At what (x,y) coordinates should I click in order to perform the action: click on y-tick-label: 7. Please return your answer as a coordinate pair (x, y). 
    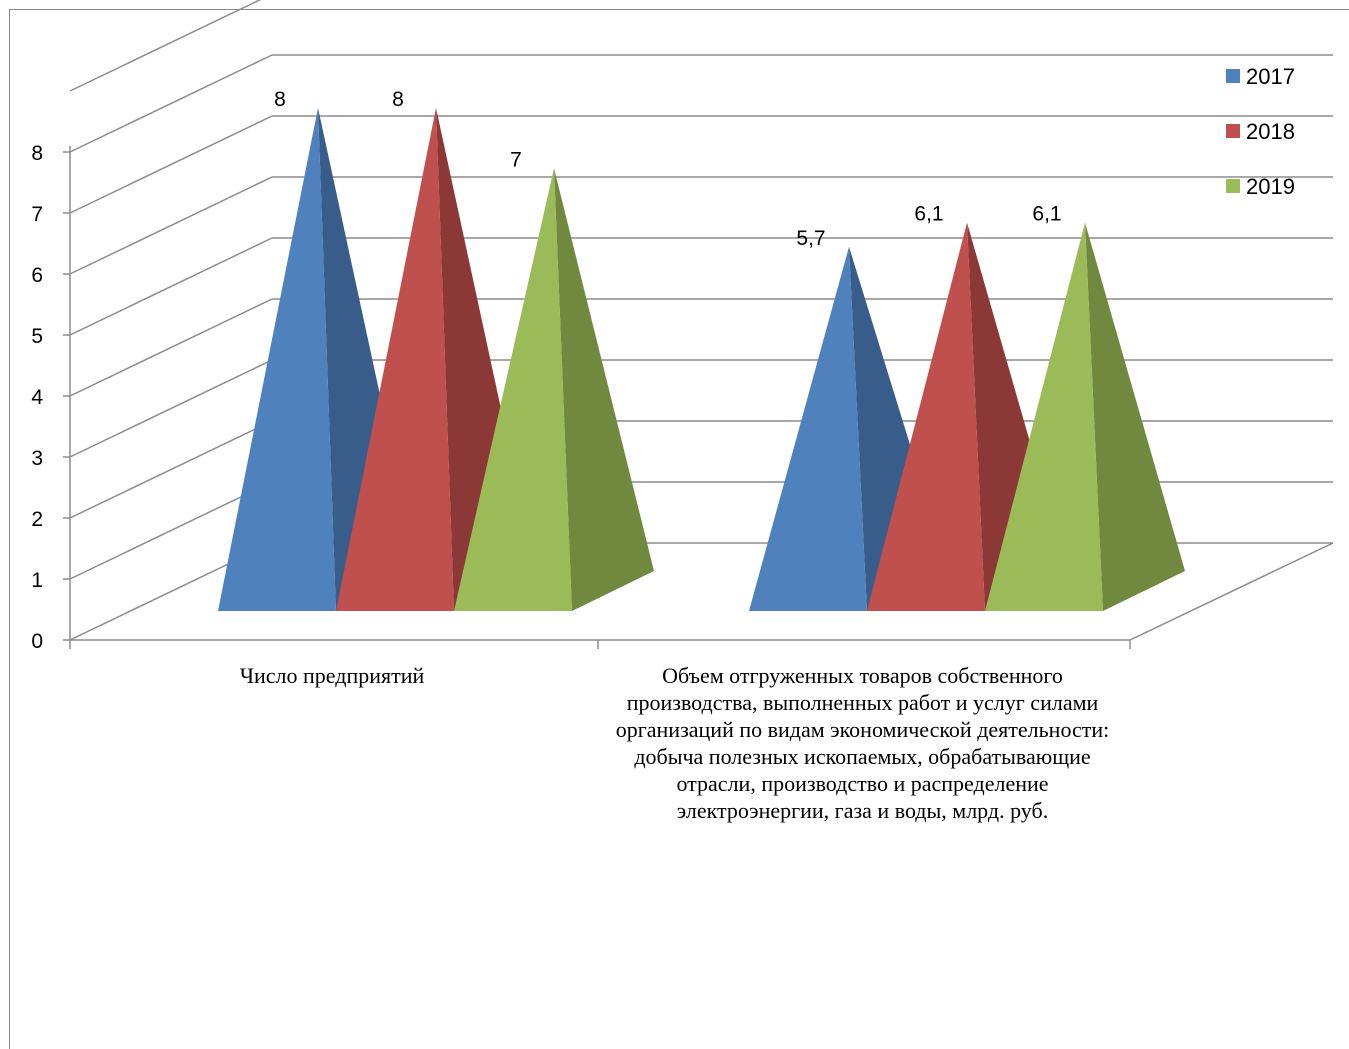
    Looking at the image, I should click on (37, 214).